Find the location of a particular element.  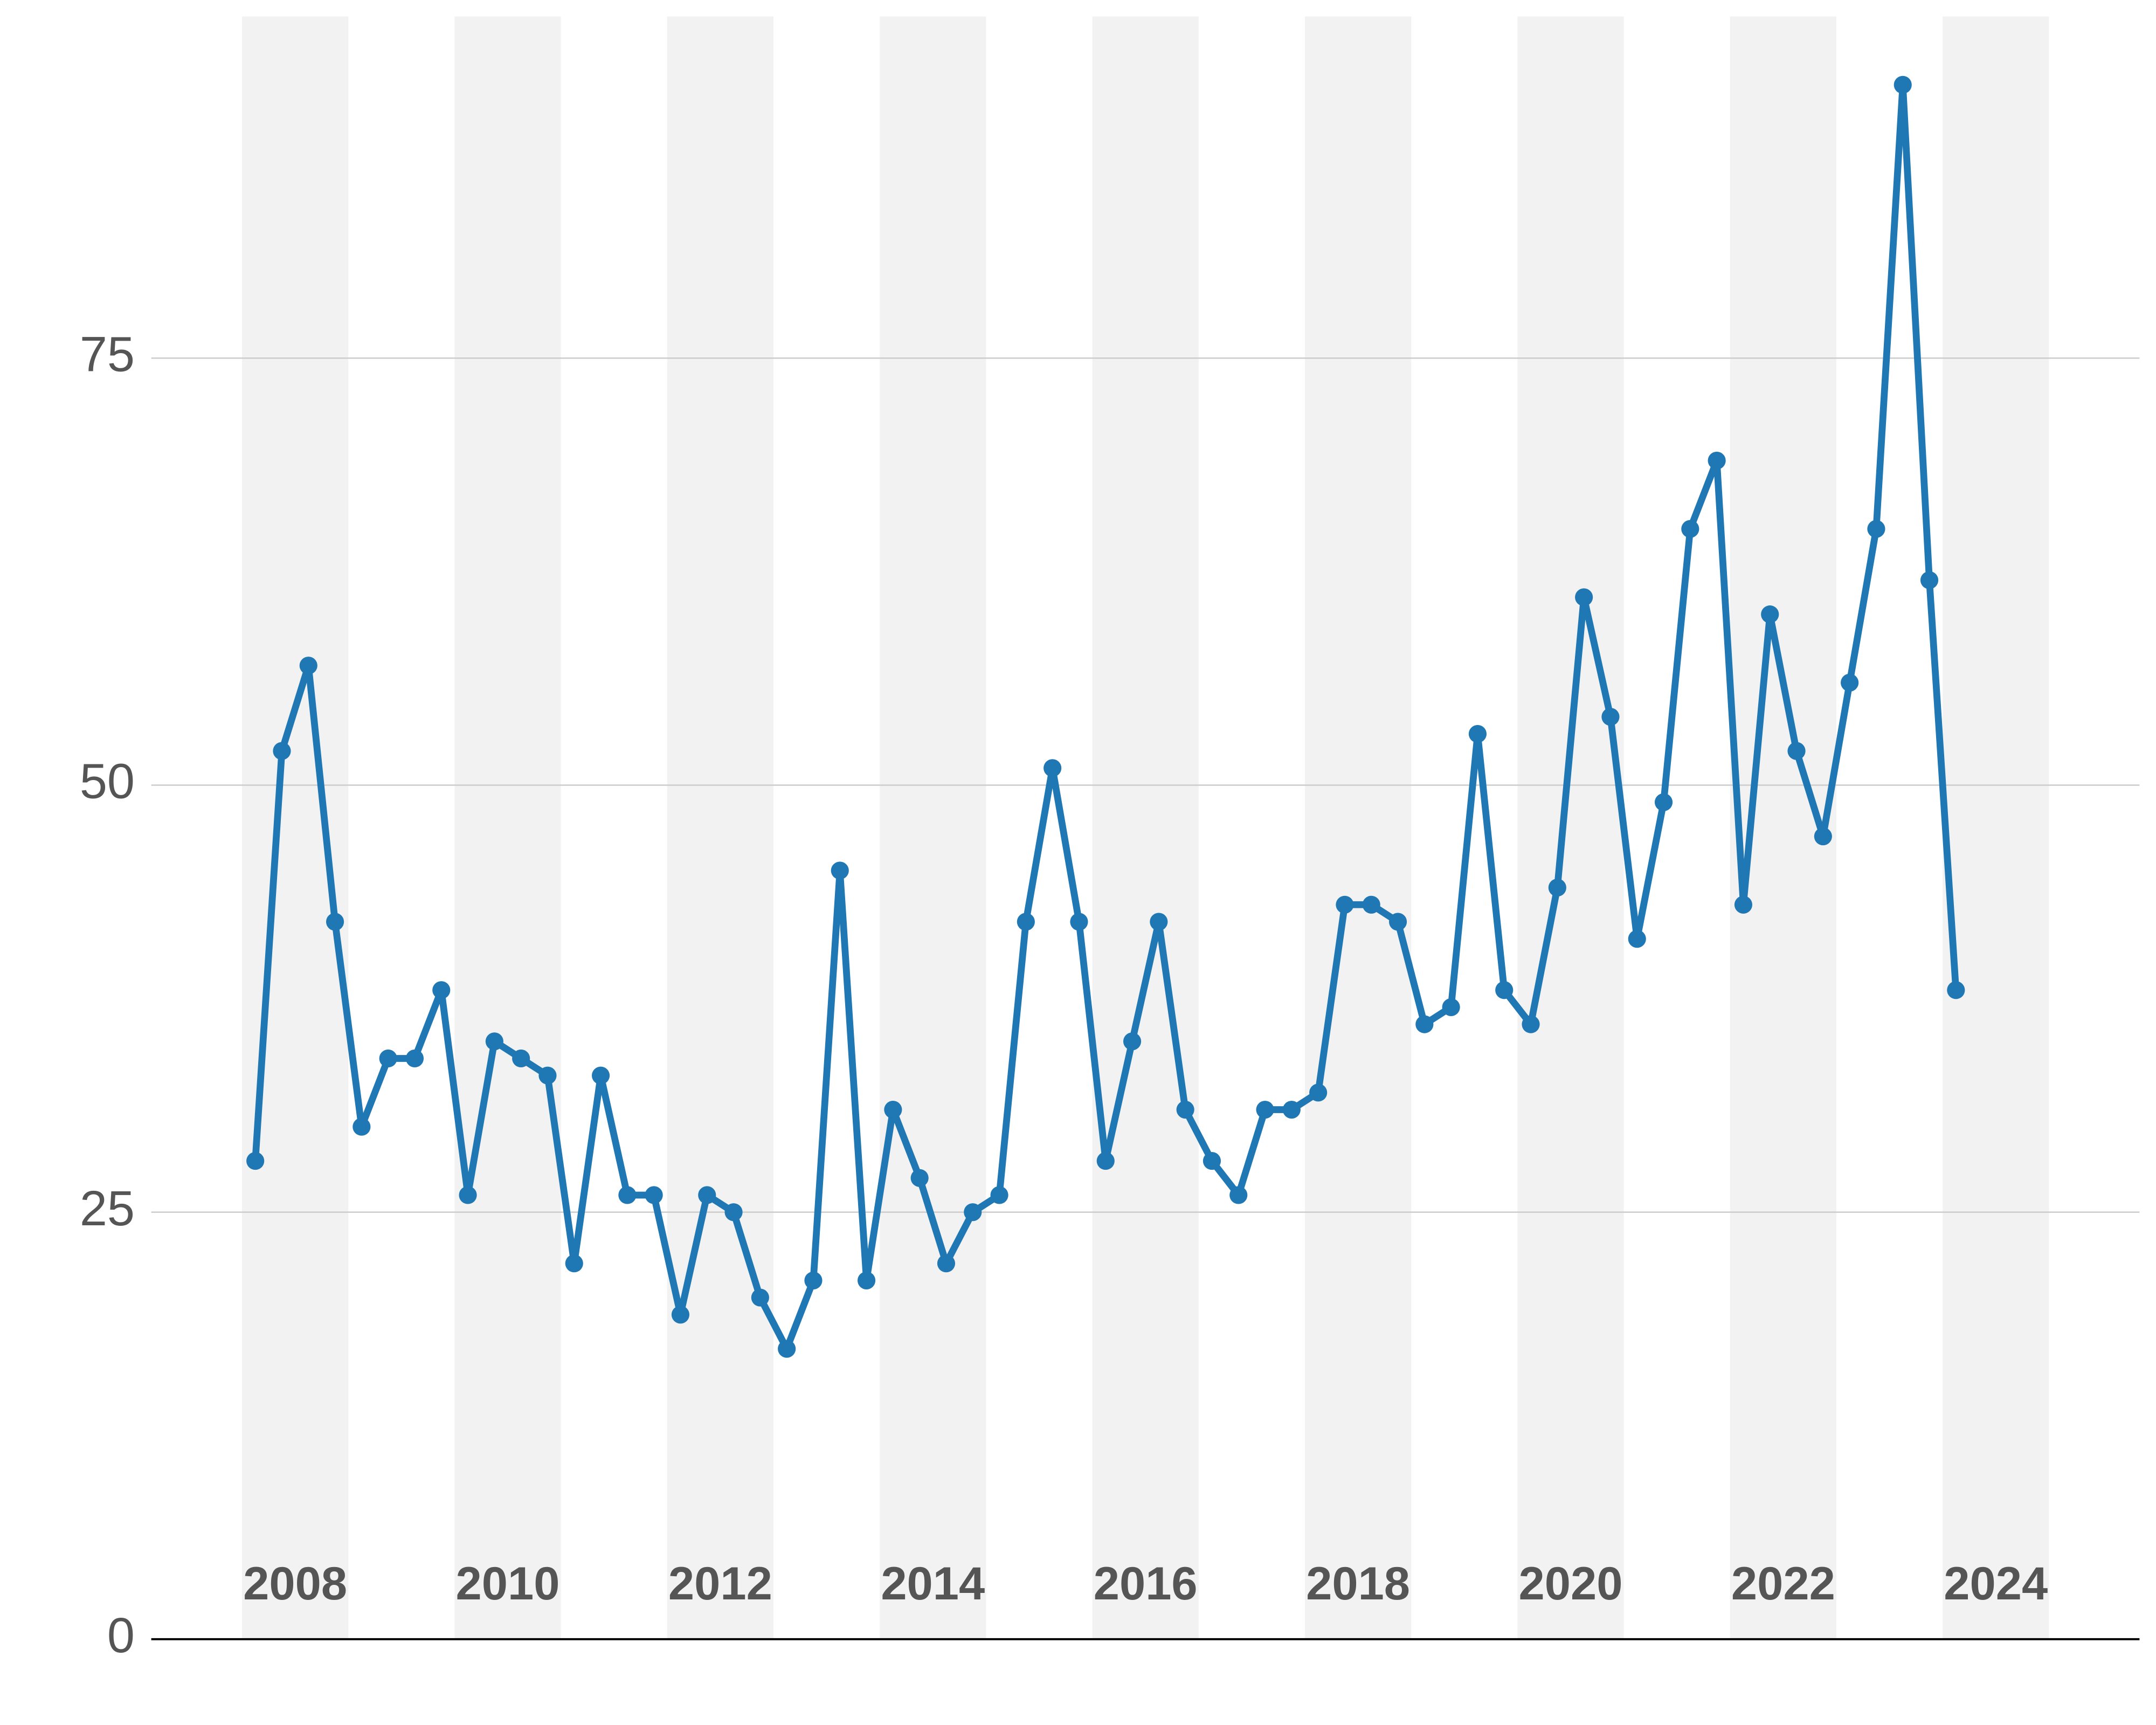

y-tick-label: 50 is located at coordinates (107, 782).